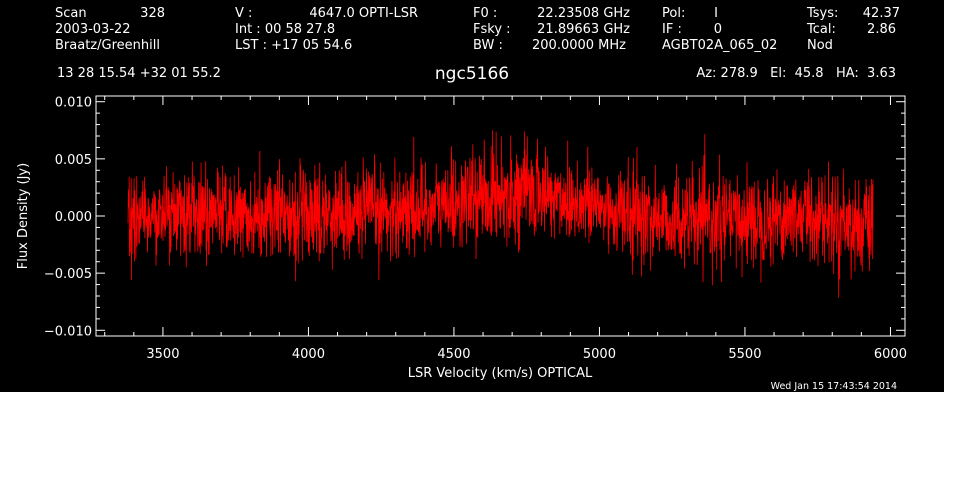 The image size is (962, 490). What do you see at coordinates (73, 217) in the screenshot?
I see `y-tick-label: 0.000` at bounding box center [73, 217].